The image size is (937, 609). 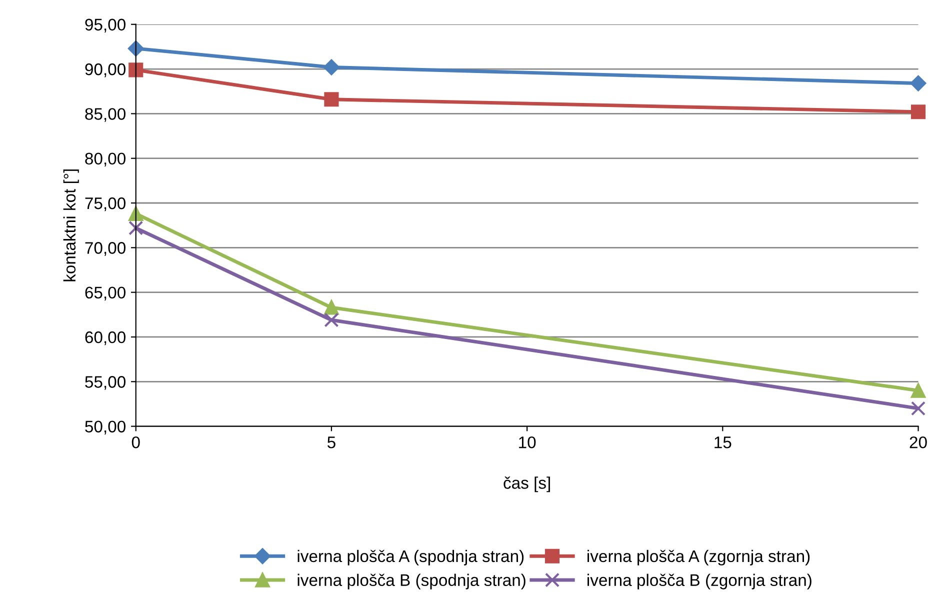 I want to click on y-tick-label: 85,00, so click(x=105, y=115).